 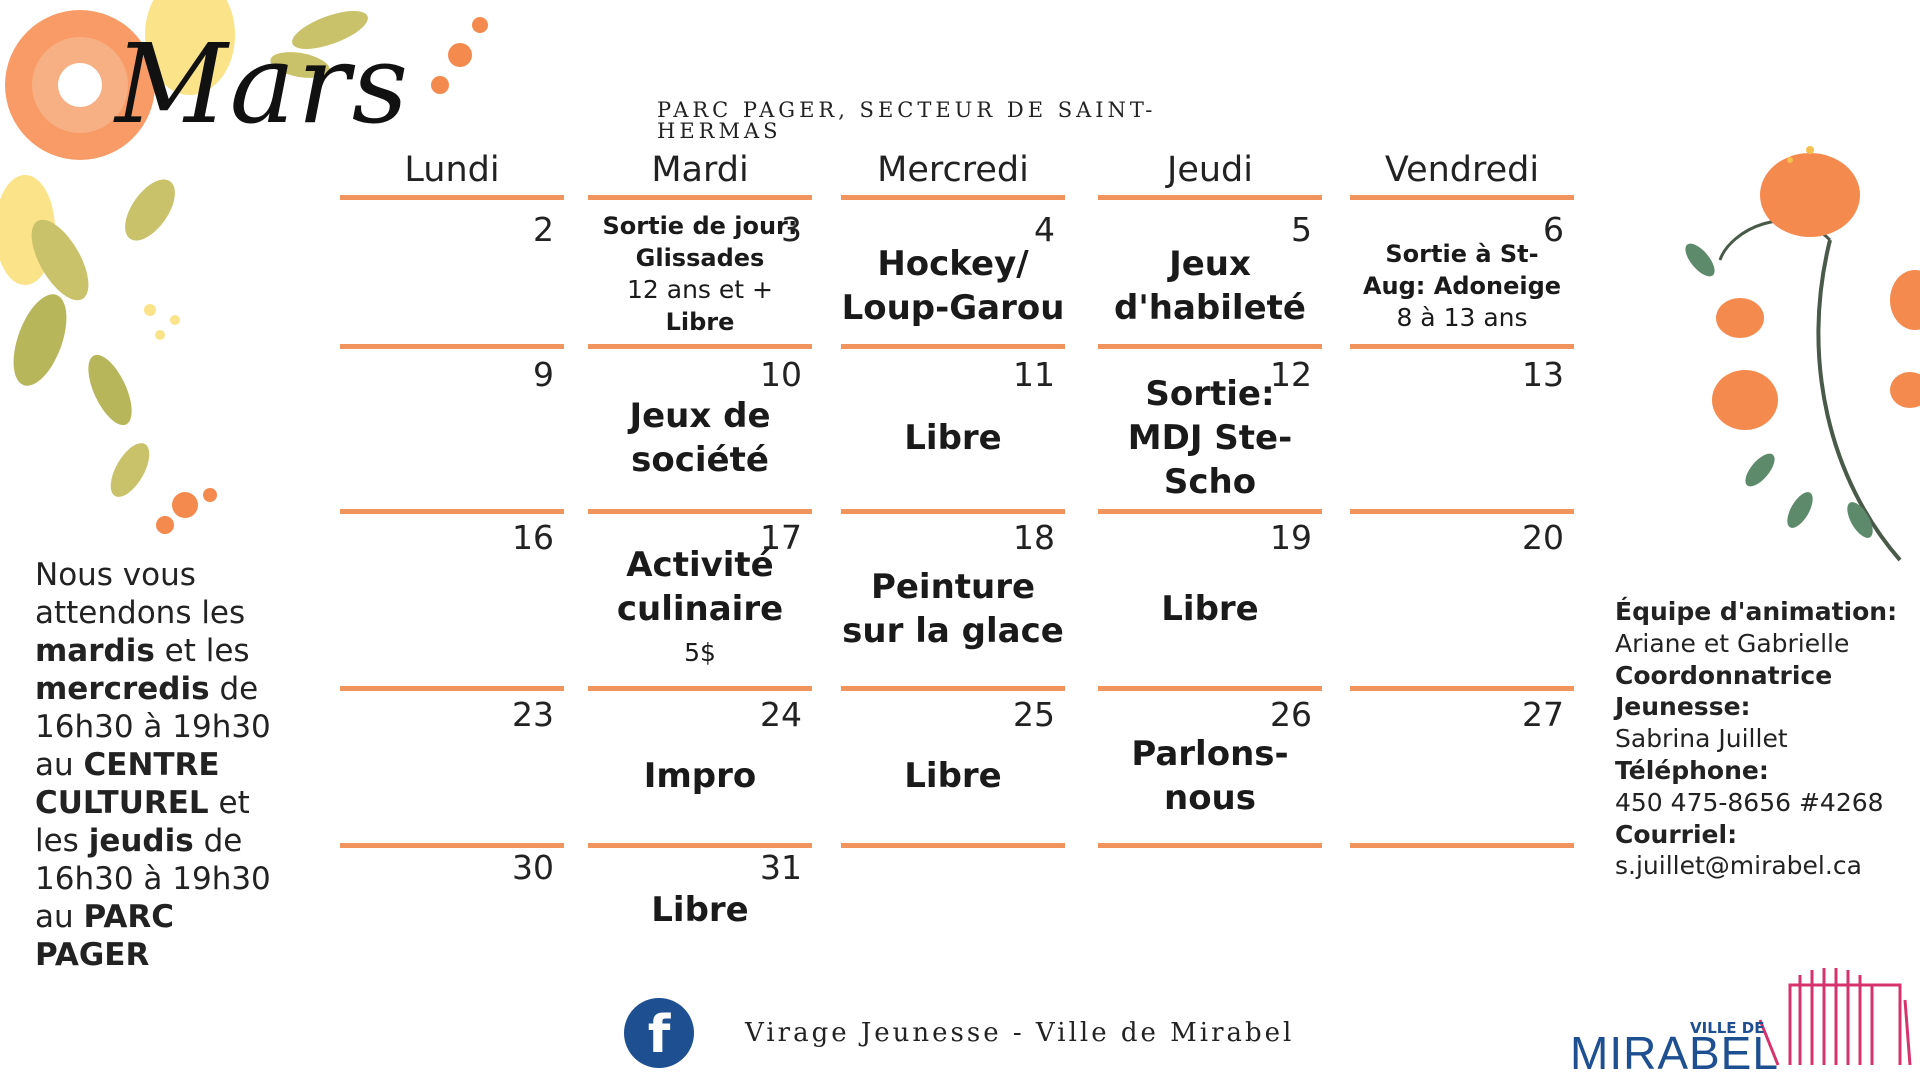 What do you see at coordinates (1738, 866) in the screenshot?
I see `email-link: s.juillet@mirabel.ca` at bounding box center [1738, 866].